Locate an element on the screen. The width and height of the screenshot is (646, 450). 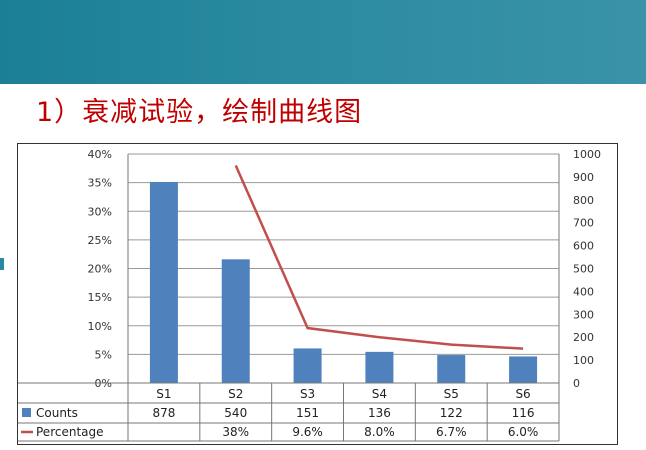
counts-value: 122 is located at coordinates (451, 413).